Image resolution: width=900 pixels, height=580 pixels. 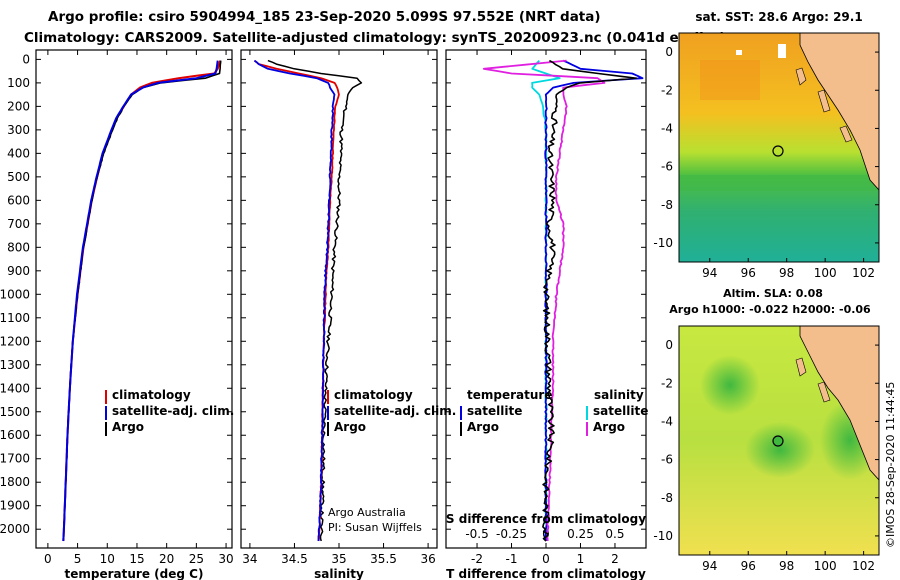 I want to click on sst-map-title: sat. SST: 28.6 Argo: 29.1, so click(x=778, y=17).